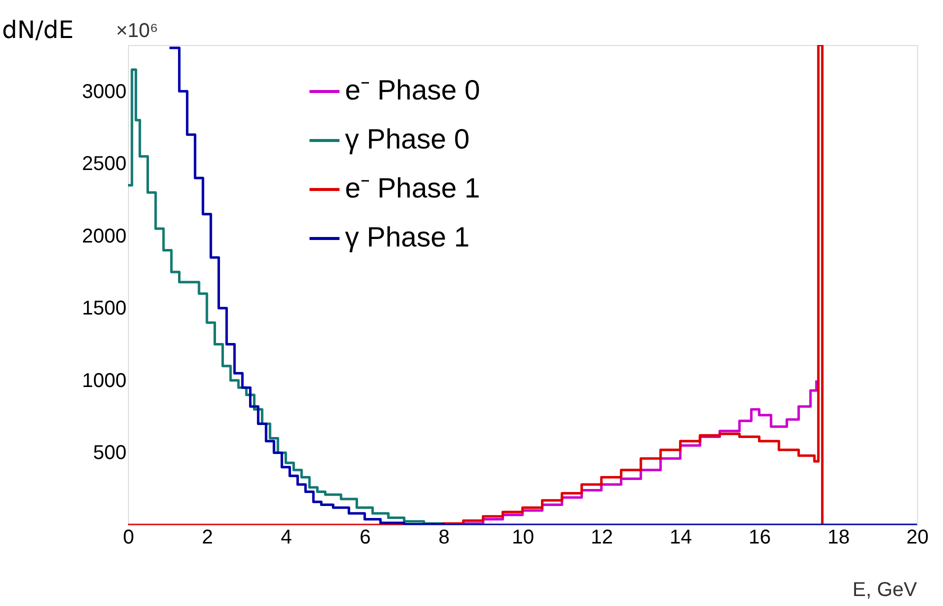 The height and width of the screenshot is (606, 943). What do you see at coordinates (365, 537) in the screenshot?
I see `x-tick-label: 6` at bounding box center [365, 537].